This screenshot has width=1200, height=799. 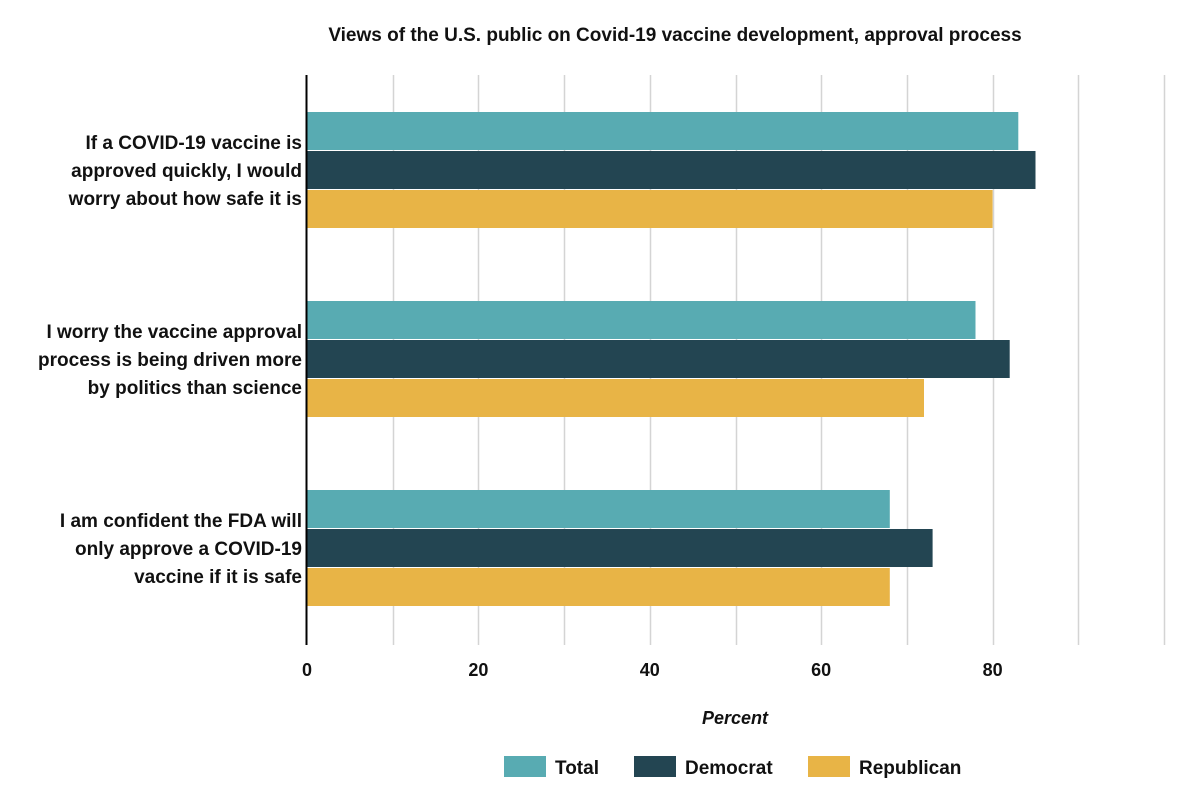 I want to click on legend-label-republican: Republican, so click(x=910, y=768).